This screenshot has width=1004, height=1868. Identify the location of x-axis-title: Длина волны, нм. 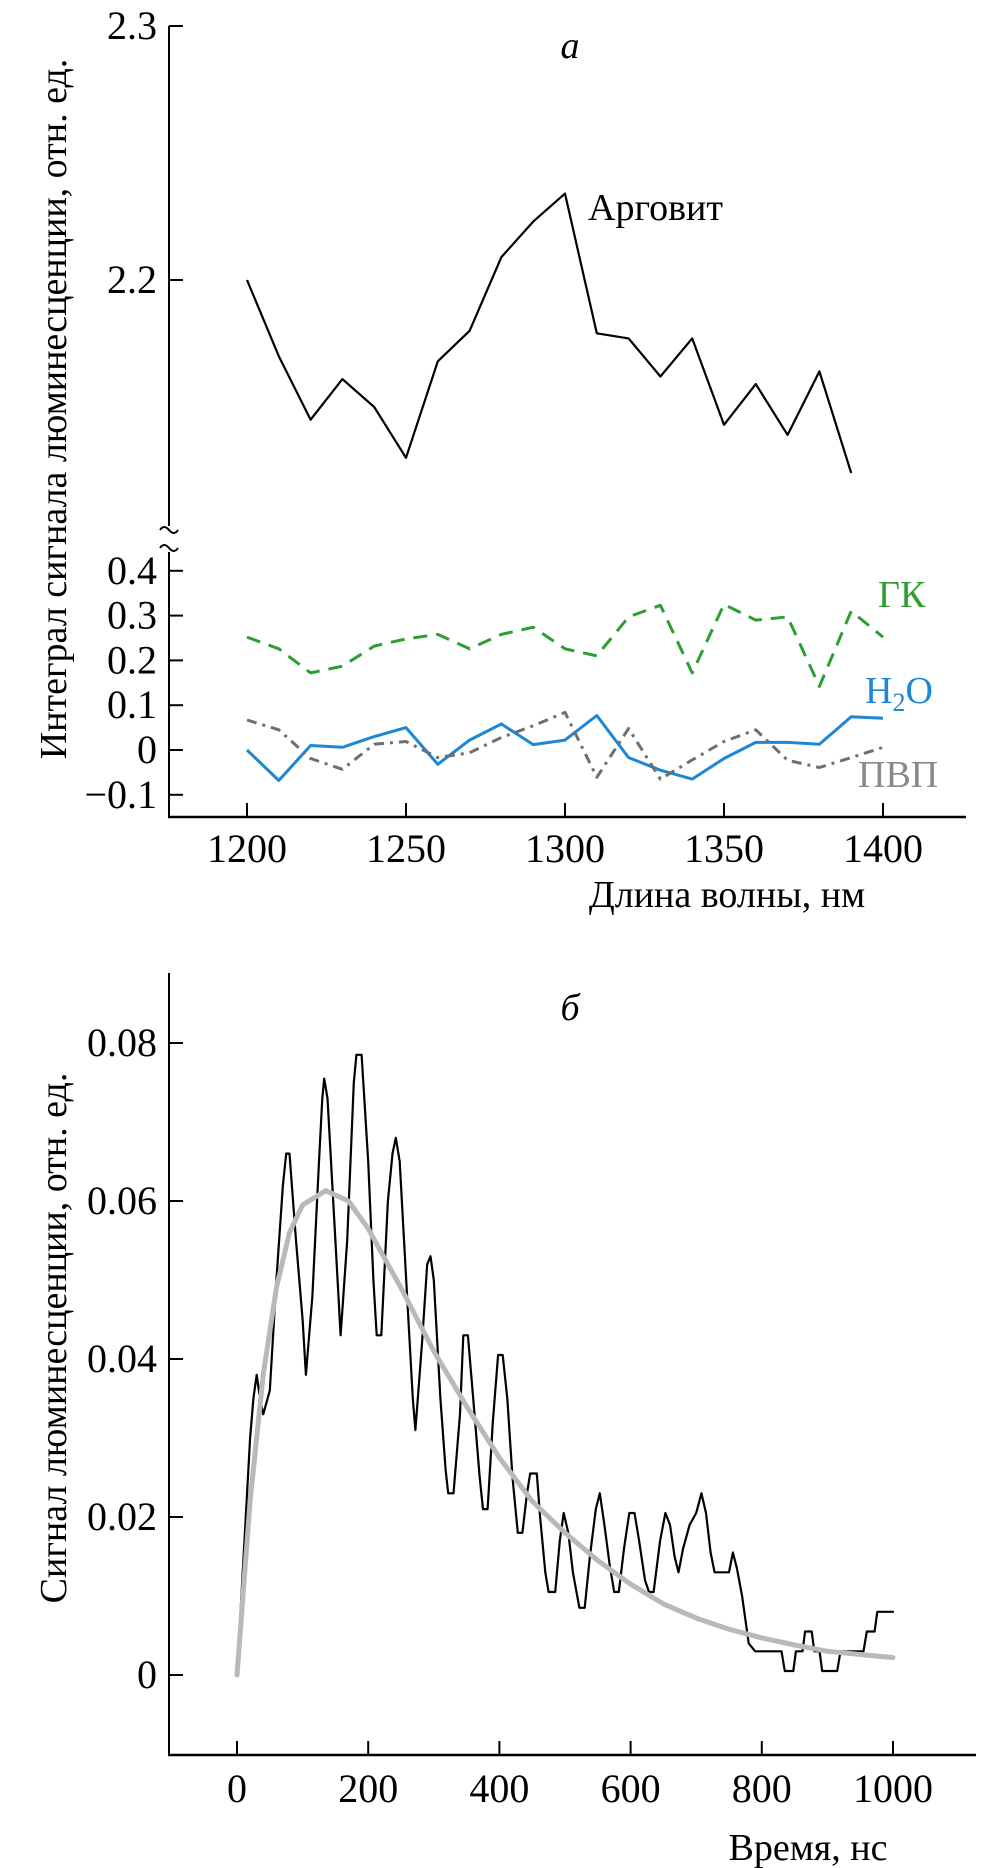
(727, 895).